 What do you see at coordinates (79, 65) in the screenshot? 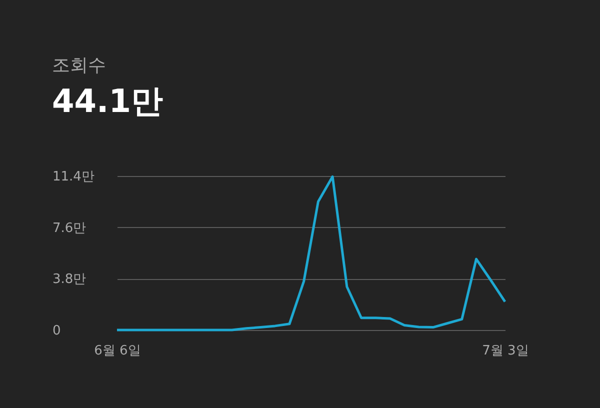
I see `chart-title: 조회수` at bounding box center [79, 65].